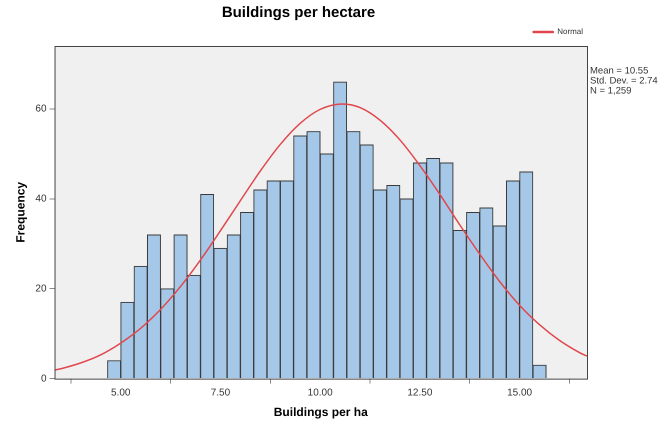 The height and width of the screenshot is (428, 661). I want to click on y-axis-title: Frequency, so click(21, 212).